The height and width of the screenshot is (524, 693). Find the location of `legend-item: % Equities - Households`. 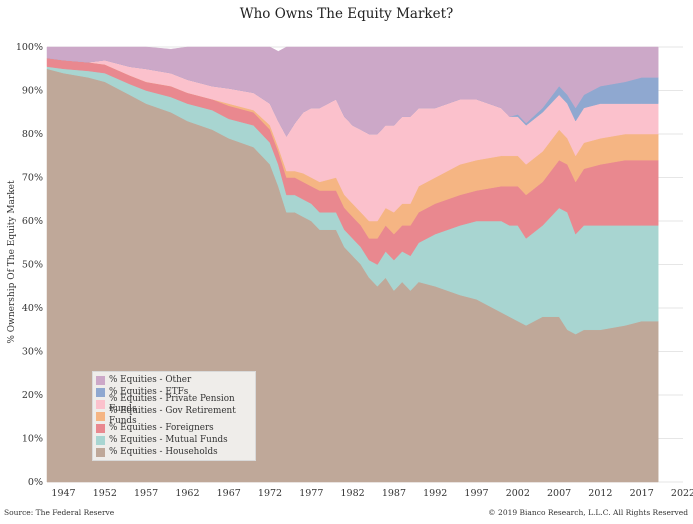

legend-item: % Equities - Households is located at coordinates (174, 452).